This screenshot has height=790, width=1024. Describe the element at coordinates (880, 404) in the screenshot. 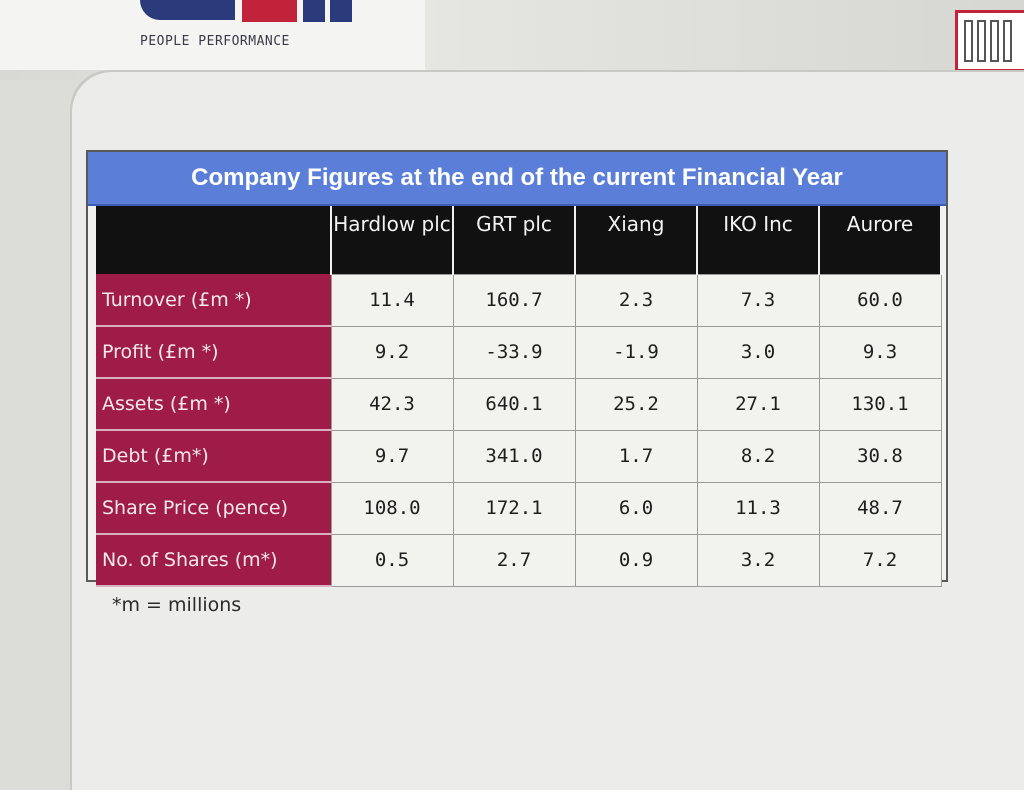

I see `table-cell: 130.1` at that location.